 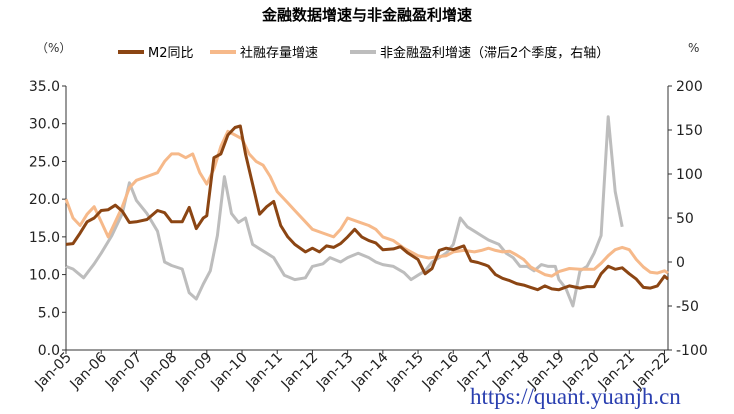 What do you see at coordinates (494, 53) in the screenshot?
I see `legend-label-2: 非金融盈利增速（滞后2个季度，右轴）` at bounding box center [494, 53].